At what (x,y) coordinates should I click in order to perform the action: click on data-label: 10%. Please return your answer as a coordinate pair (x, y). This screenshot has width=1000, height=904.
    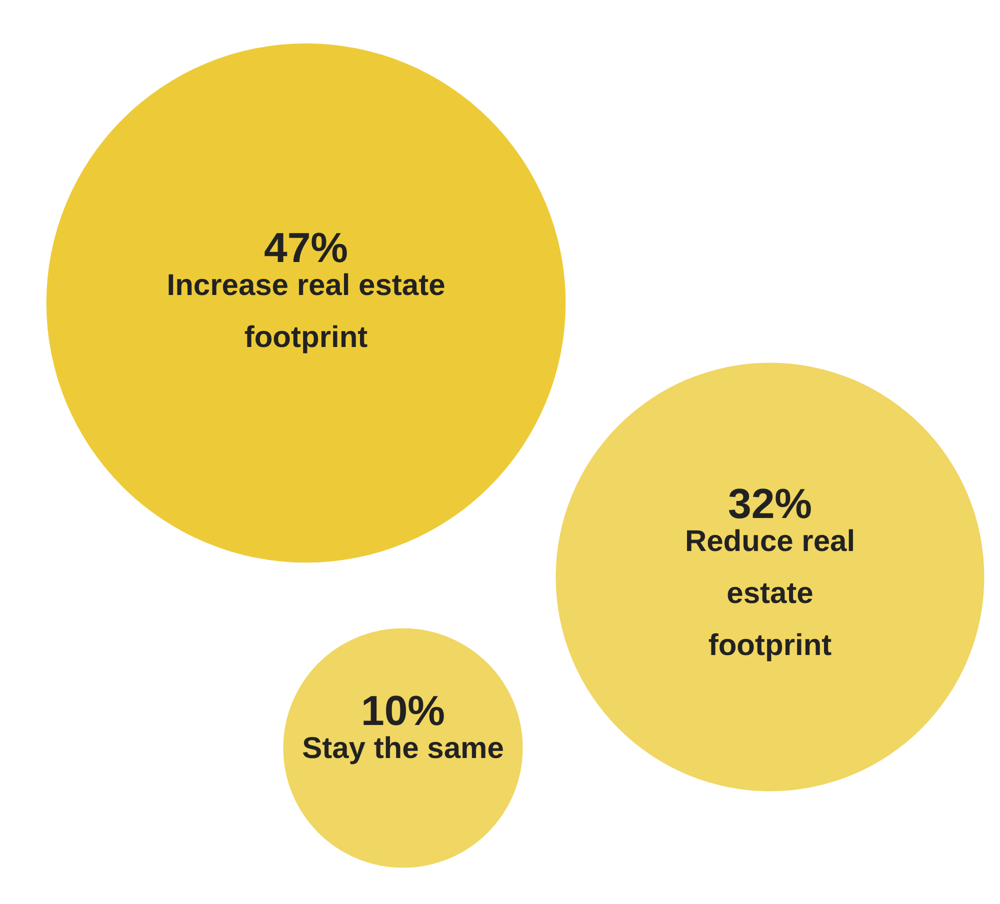
    Looking at the image, I should click on (403, 710).